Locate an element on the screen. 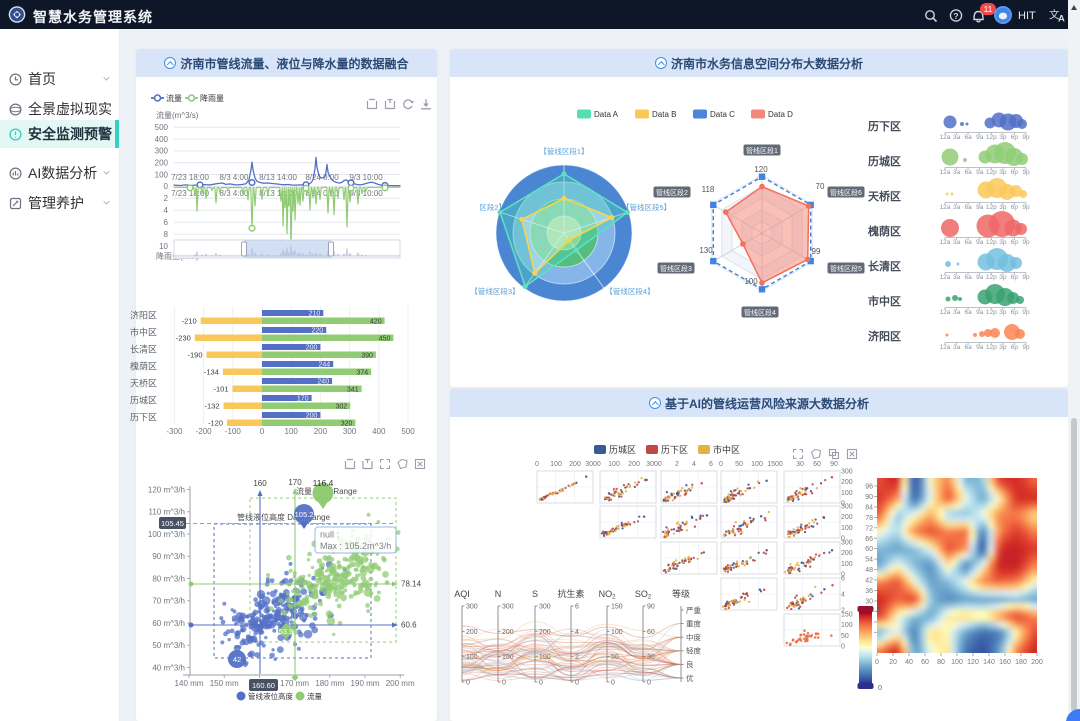  svg-text: 文 is located at coordinates (1054, 14).